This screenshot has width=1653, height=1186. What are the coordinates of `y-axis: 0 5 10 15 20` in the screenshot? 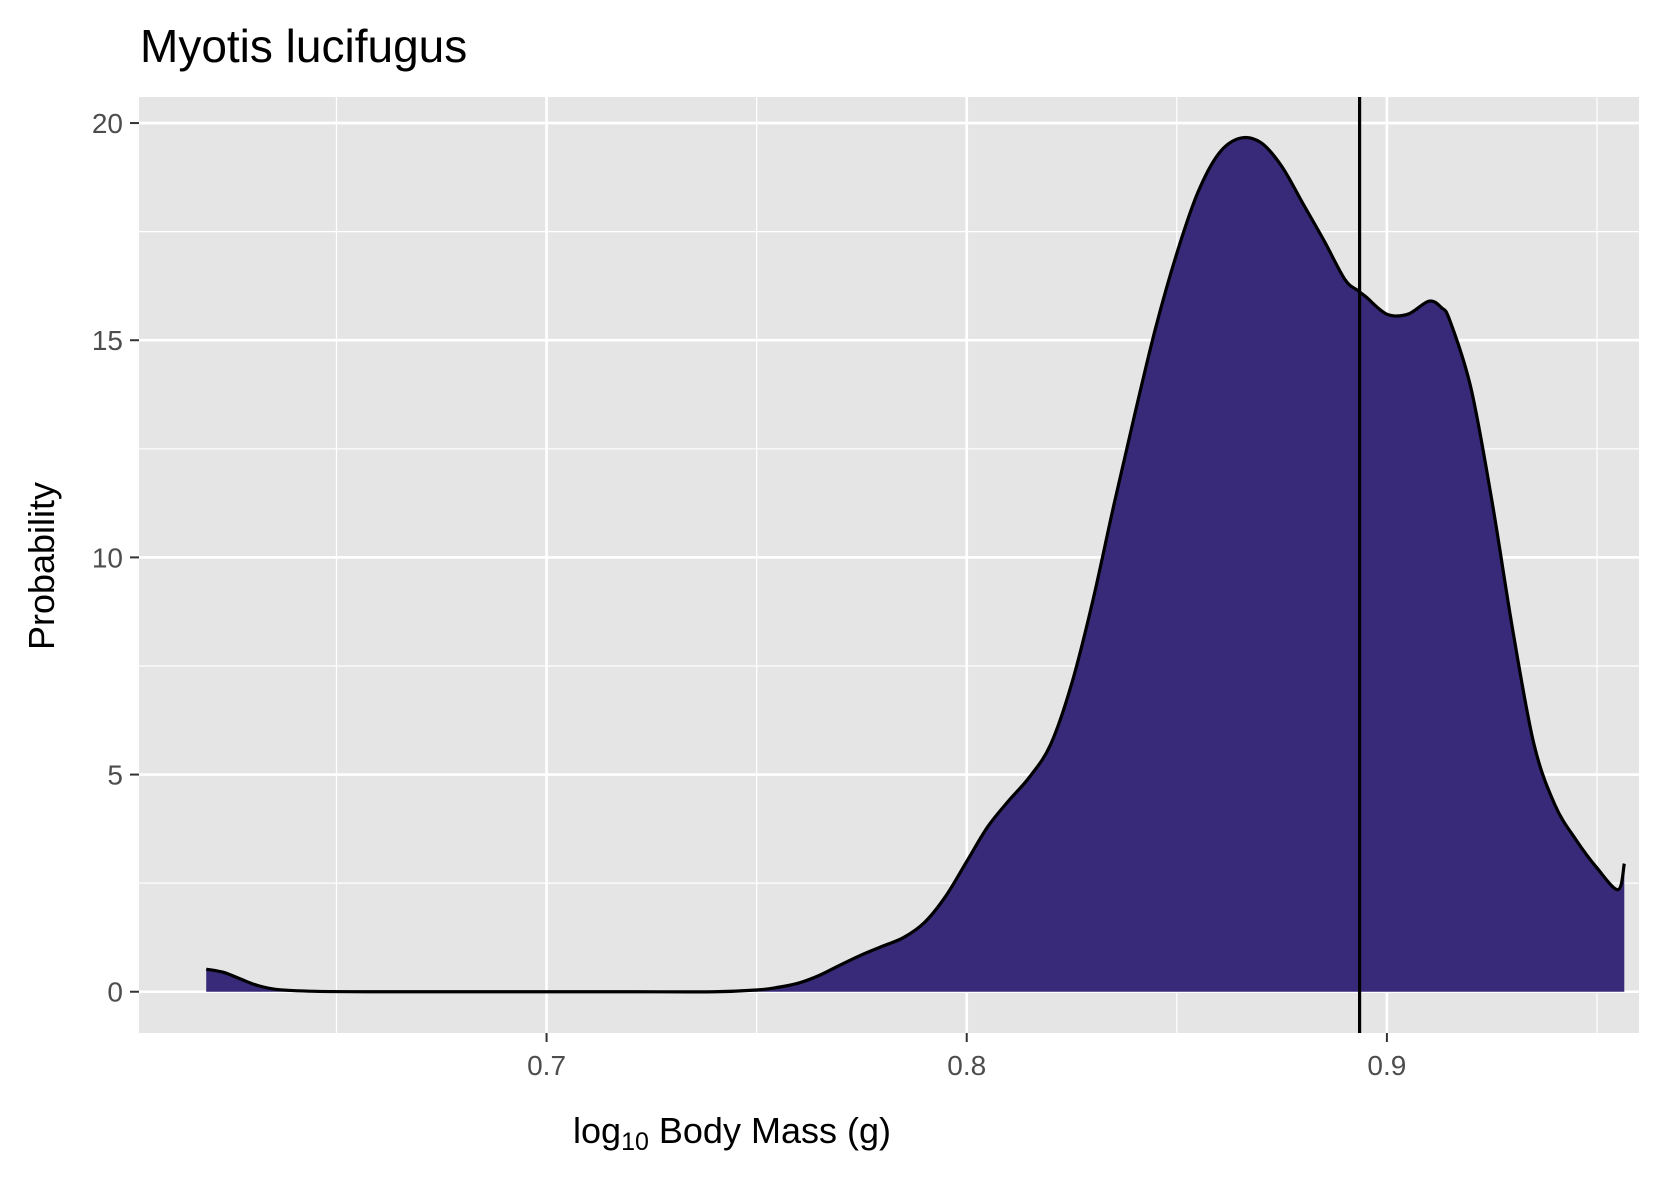 It's located at (115, 558).